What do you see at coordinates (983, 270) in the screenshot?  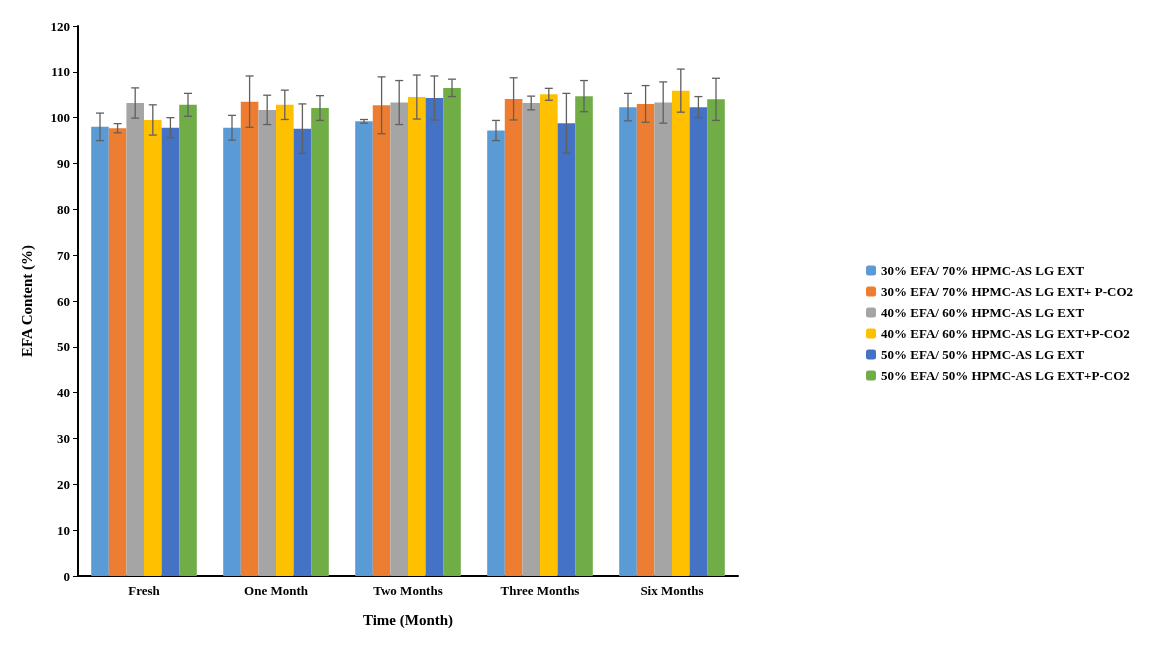 I see `legend-label: 30% EFA/ 70% HPMC-AS LG EXT` at bounding box center [983, 270].